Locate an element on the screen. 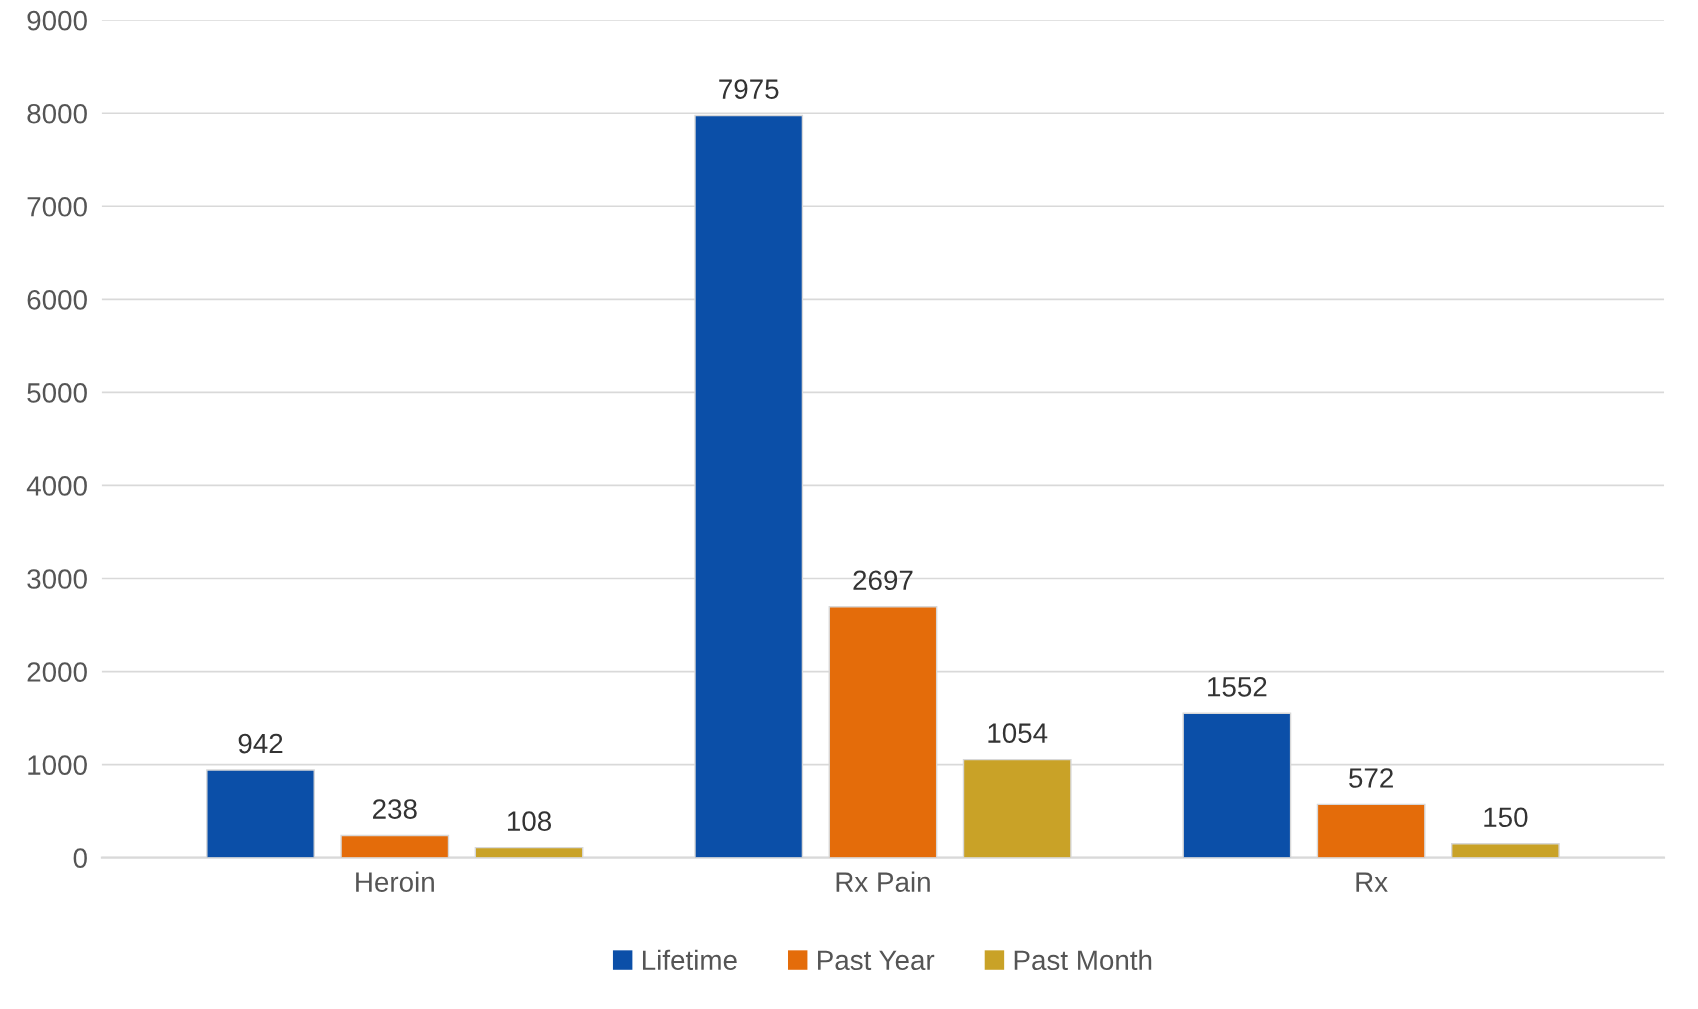 Image resolution: width=1698 pixels, height=1009 pixels. data-label: 1054 is located at coordinates (1018, 733).